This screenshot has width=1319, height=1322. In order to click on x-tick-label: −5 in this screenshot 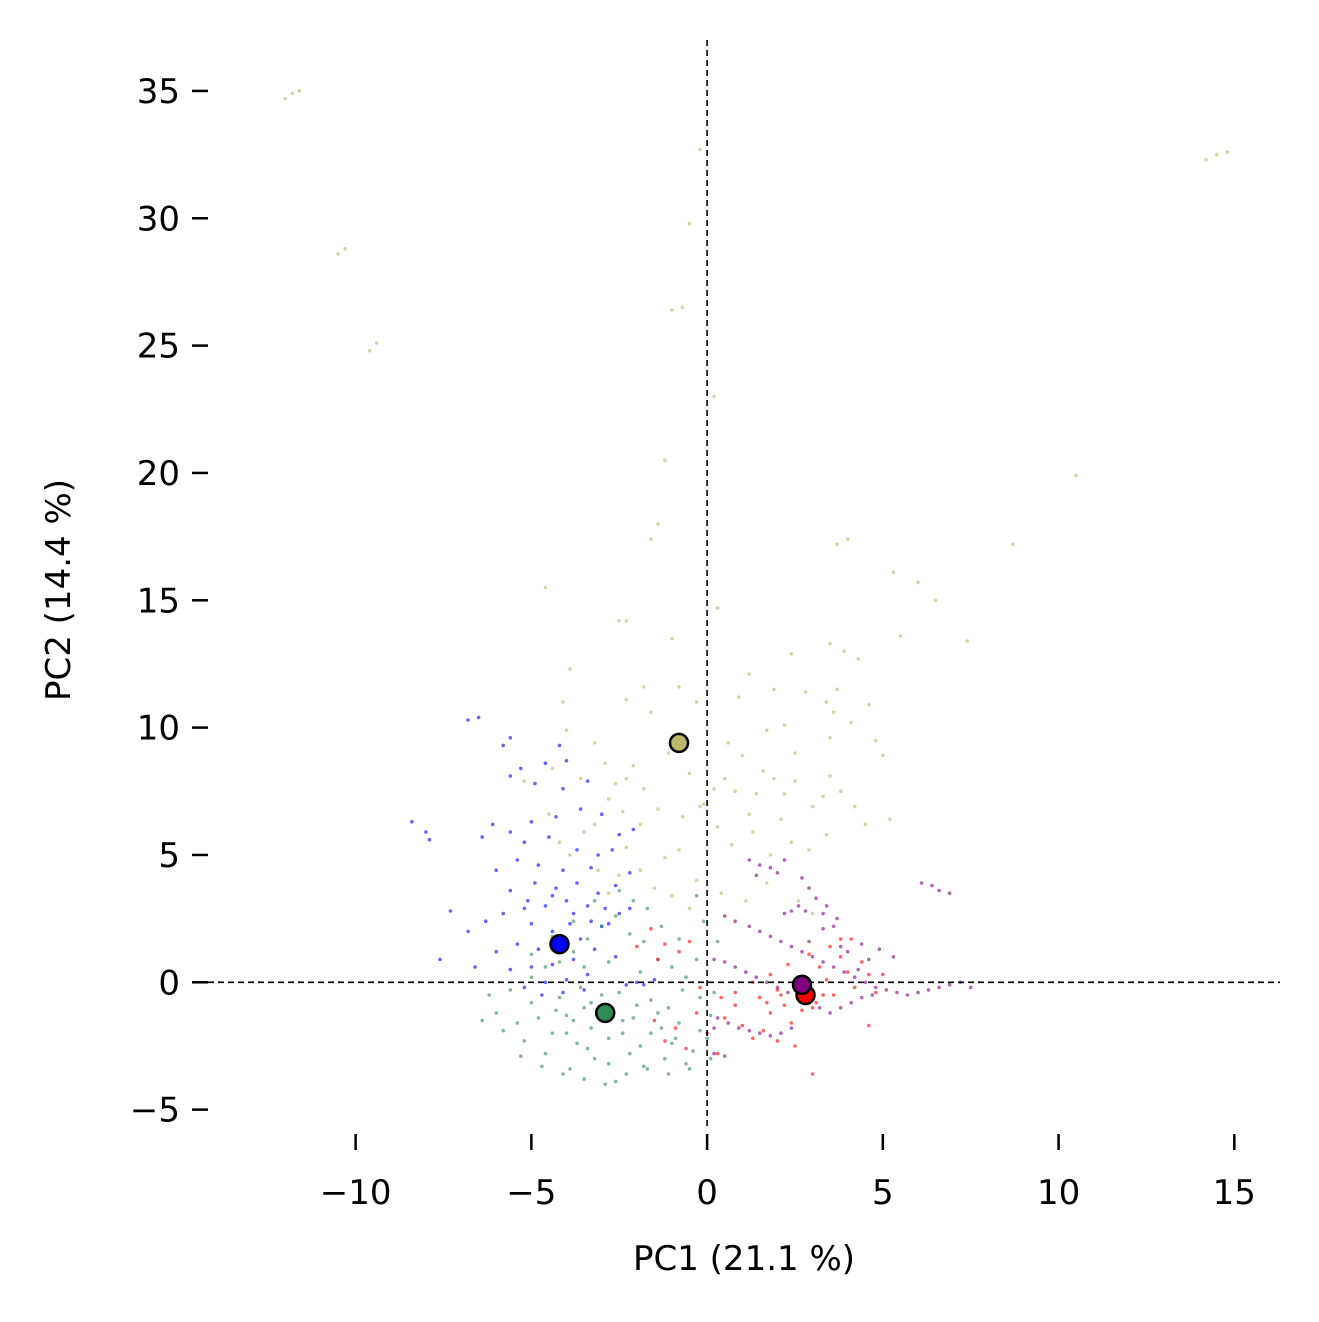, I will do `click(531, 1193)`.